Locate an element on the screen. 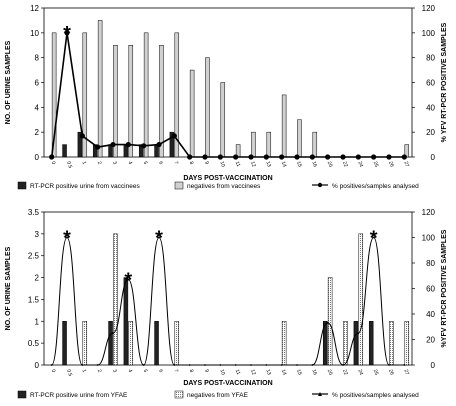 This screenshot has height=406, width=456. right-axis-tick-label: 0 is located at coordinates (433, 157).